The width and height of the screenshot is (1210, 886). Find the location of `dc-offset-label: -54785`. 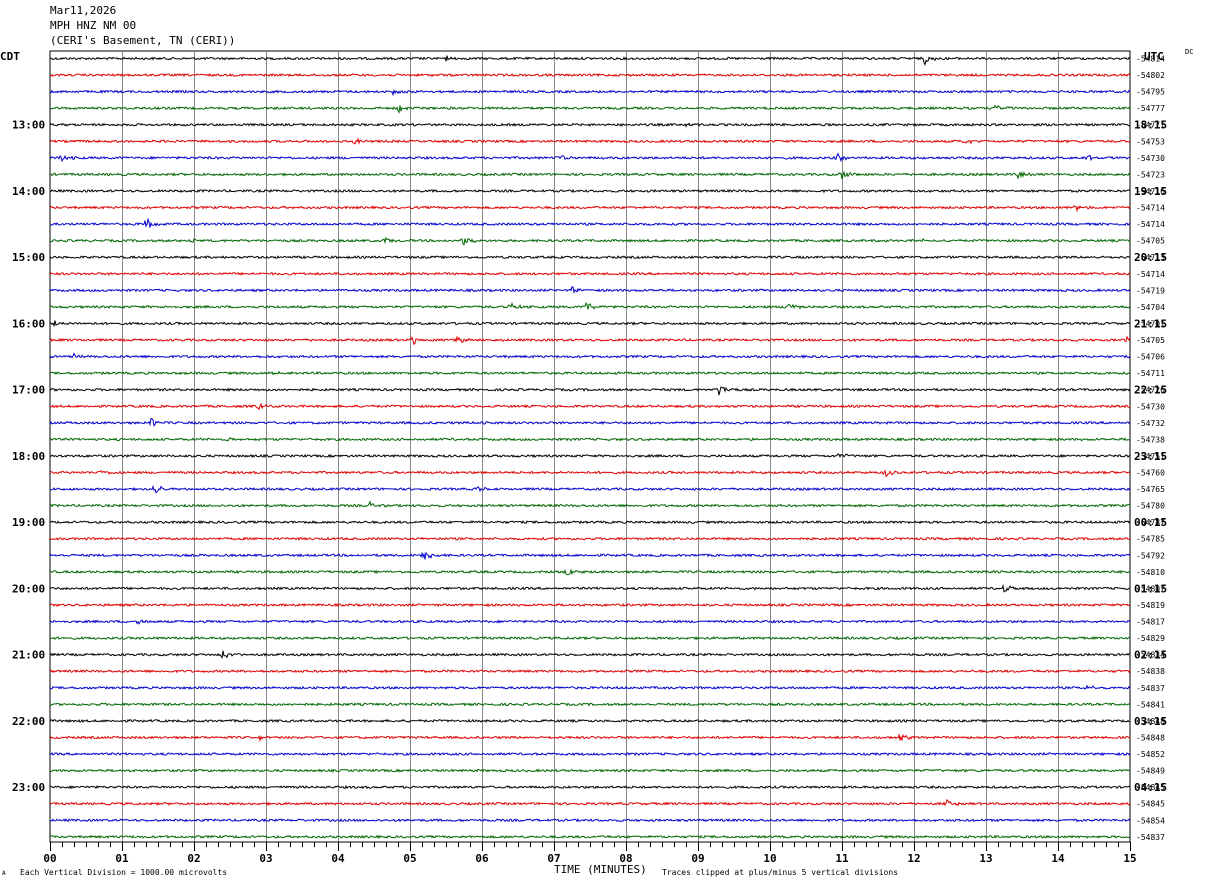

dc-offset-label: -54785 is located at coordinates (1150, 539).